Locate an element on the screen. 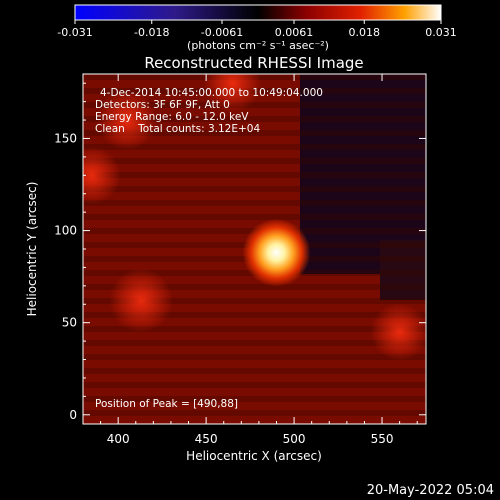  x-tick-label: 450 is located at coordinates (206, 439).